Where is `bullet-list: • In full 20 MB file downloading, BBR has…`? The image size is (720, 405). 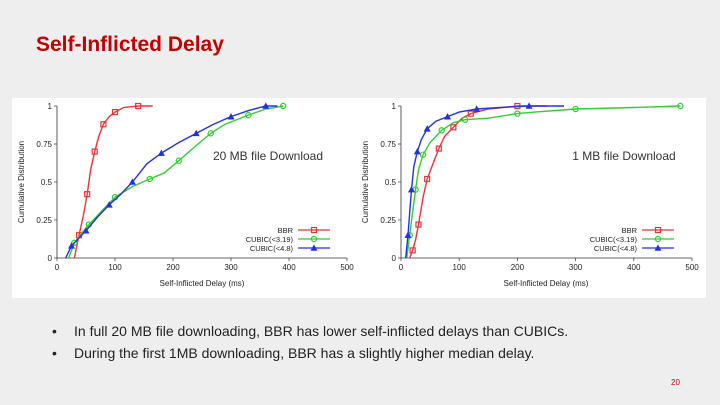
bullet-list: • In full 20 MB file downloading, BBR has… is located at coordinates (310, 342).